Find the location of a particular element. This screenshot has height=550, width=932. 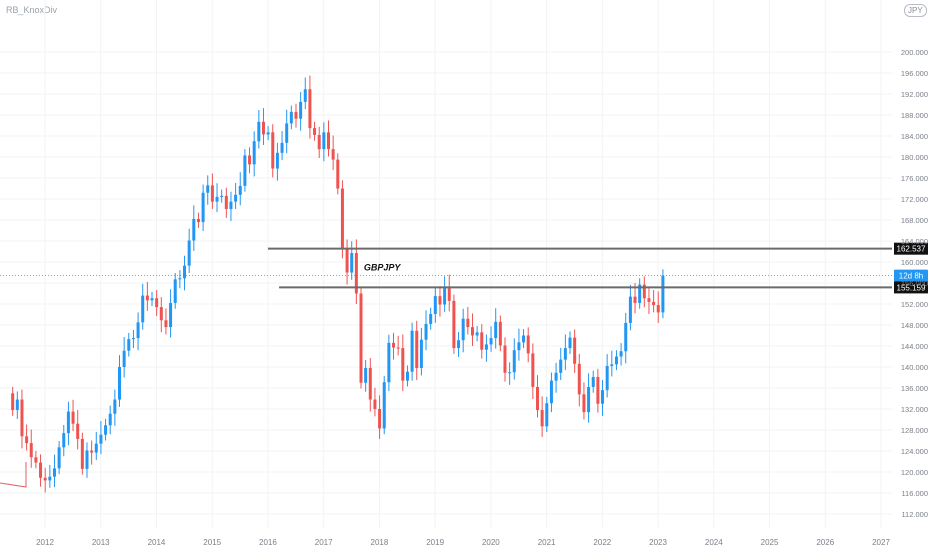

y-tick-label: 172.000 is located at coordinates (914, 199).